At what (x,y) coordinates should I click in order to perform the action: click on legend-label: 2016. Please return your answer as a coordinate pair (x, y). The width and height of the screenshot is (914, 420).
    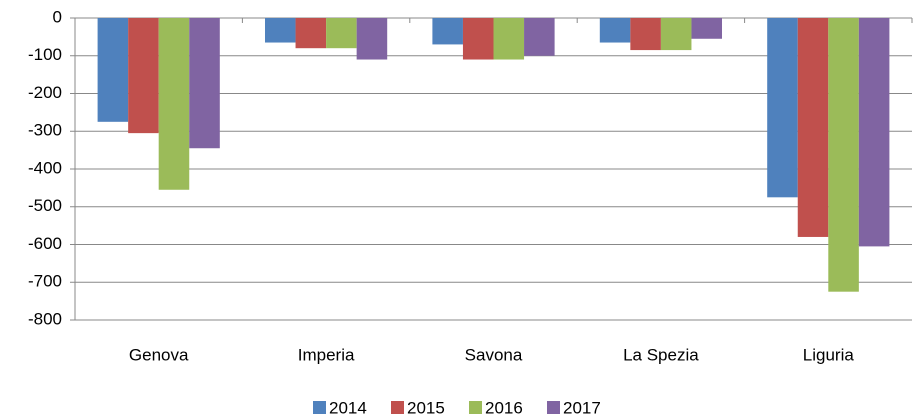
    Looking at the image, I should click on (504, 407).